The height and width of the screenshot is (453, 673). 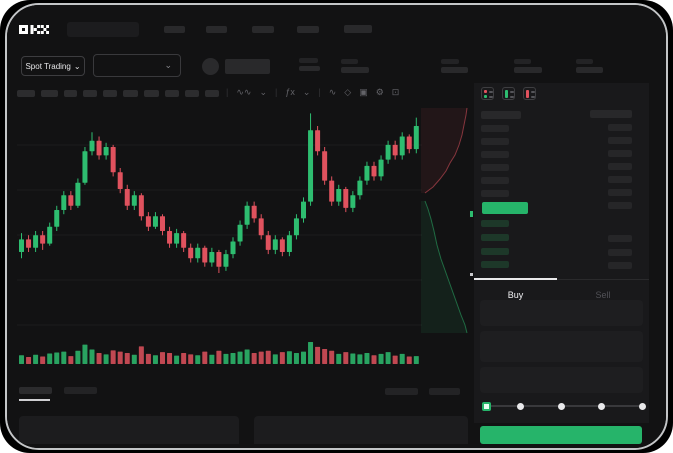 I want to click on active-tab-indicator, so click(x=515, y=279).